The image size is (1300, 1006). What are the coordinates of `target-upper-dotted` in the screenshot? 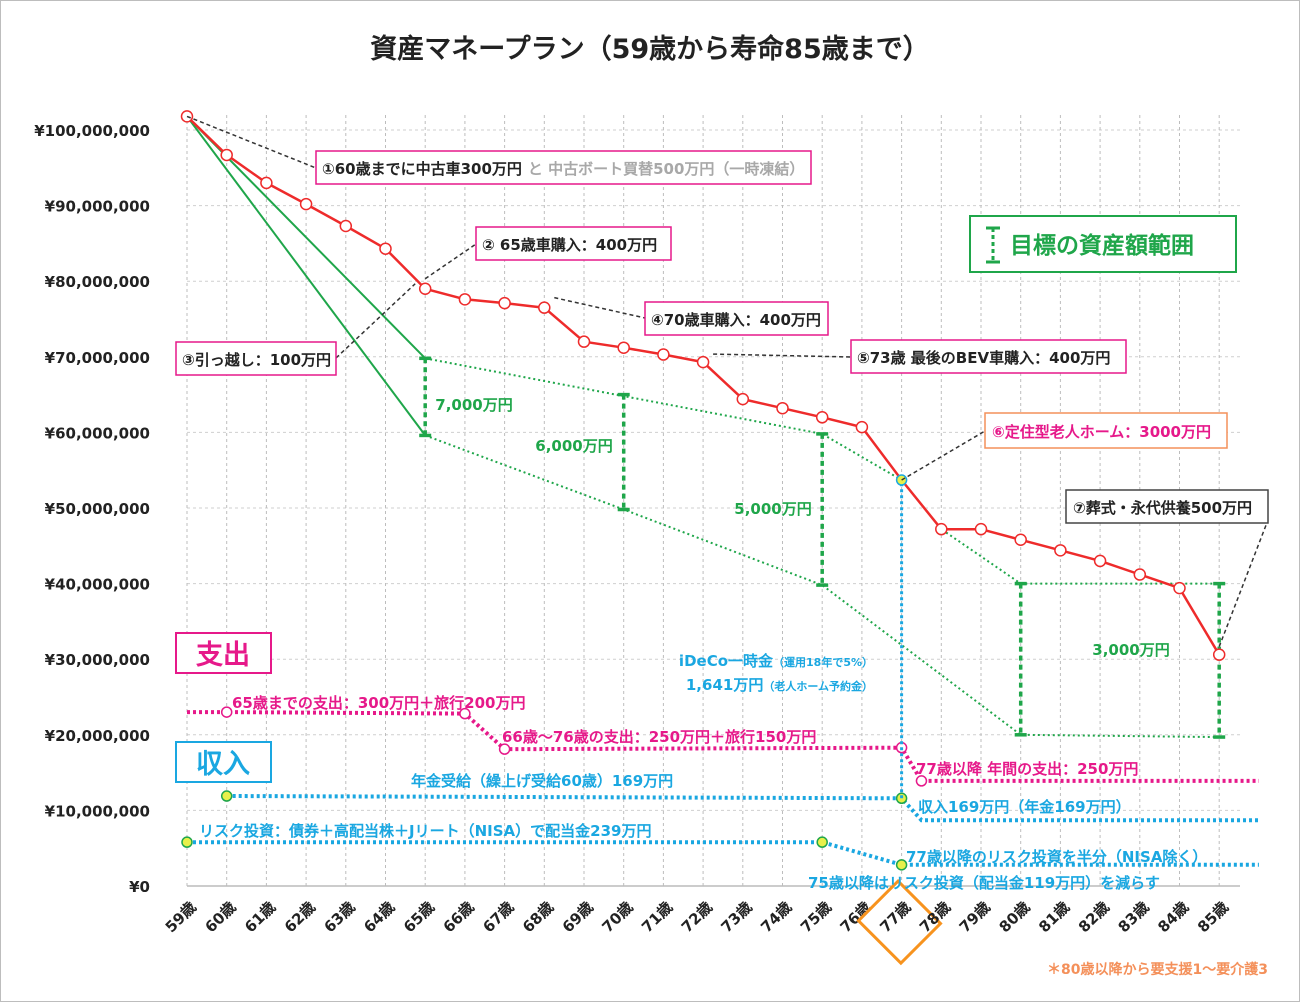 It's located at (822, 471).